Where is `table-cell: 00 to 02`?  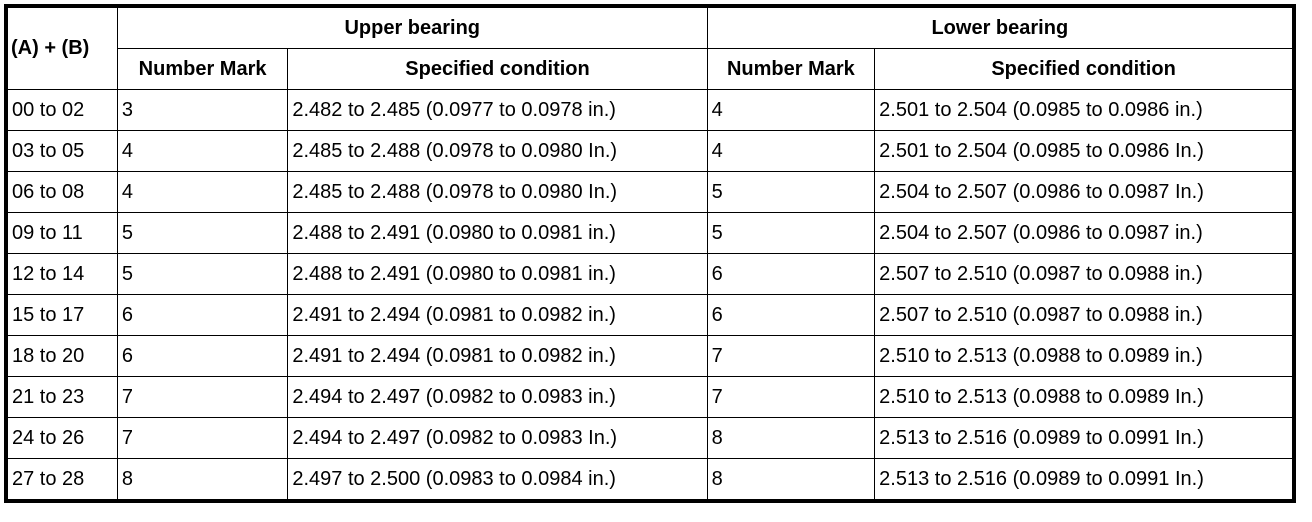
table-cell: 00 to 02 is located at coordinates (61, 110).